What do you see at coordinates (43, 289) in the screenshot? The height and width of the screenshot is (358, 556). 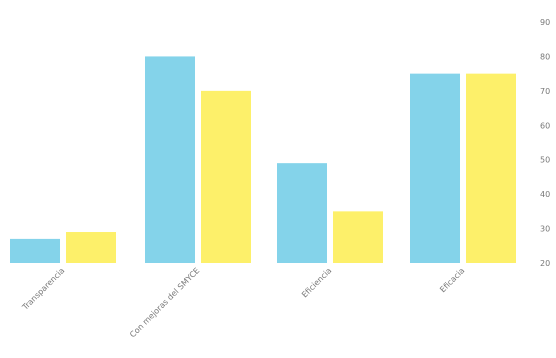 I see `x-tick-label: Transparencia` at bounding box center [43, 289].